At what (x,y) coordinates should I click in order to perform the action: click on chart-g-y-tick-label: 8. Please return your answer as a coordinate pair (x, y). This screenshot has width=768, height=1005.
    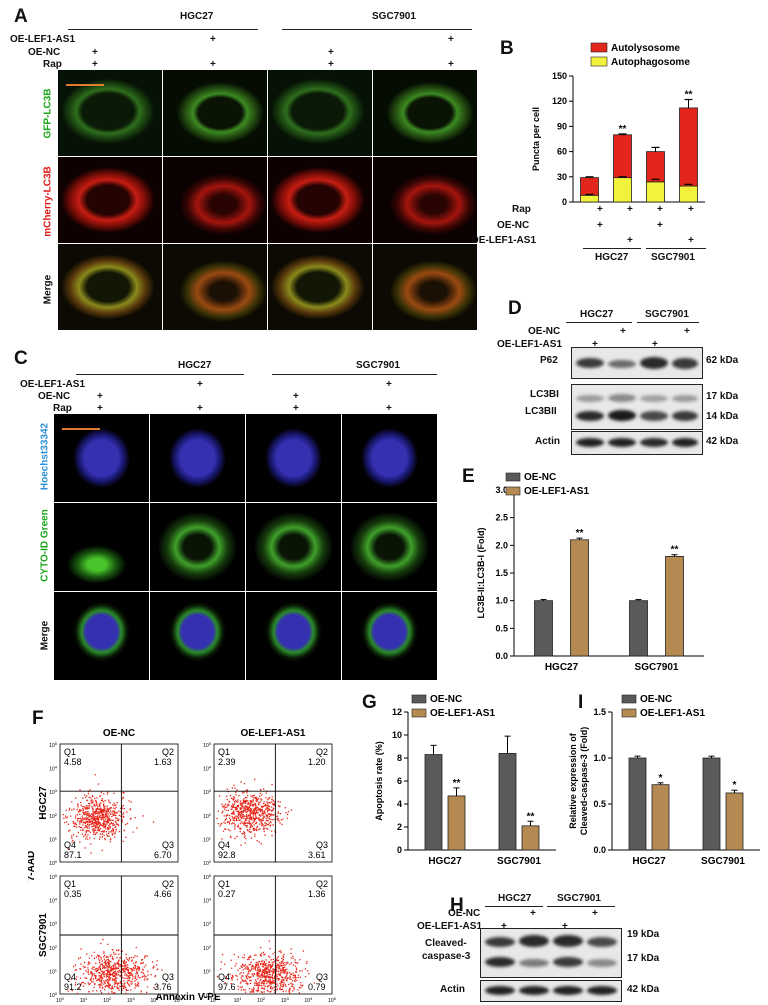
    Looking at the image, I should click on (399, 758).